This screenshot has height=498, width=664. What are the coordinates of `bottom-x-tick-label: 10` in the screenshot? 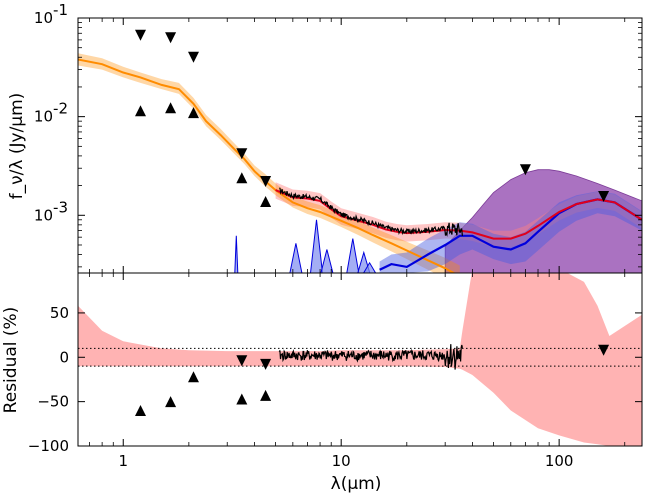 It's located at (341, 461).